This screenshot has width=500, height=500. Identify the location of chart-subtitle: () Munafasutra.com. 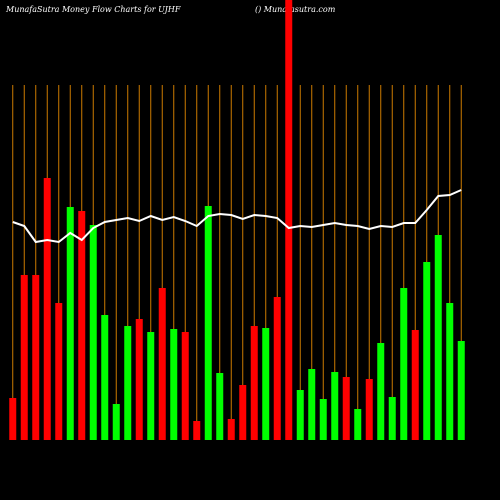
(295, 9).